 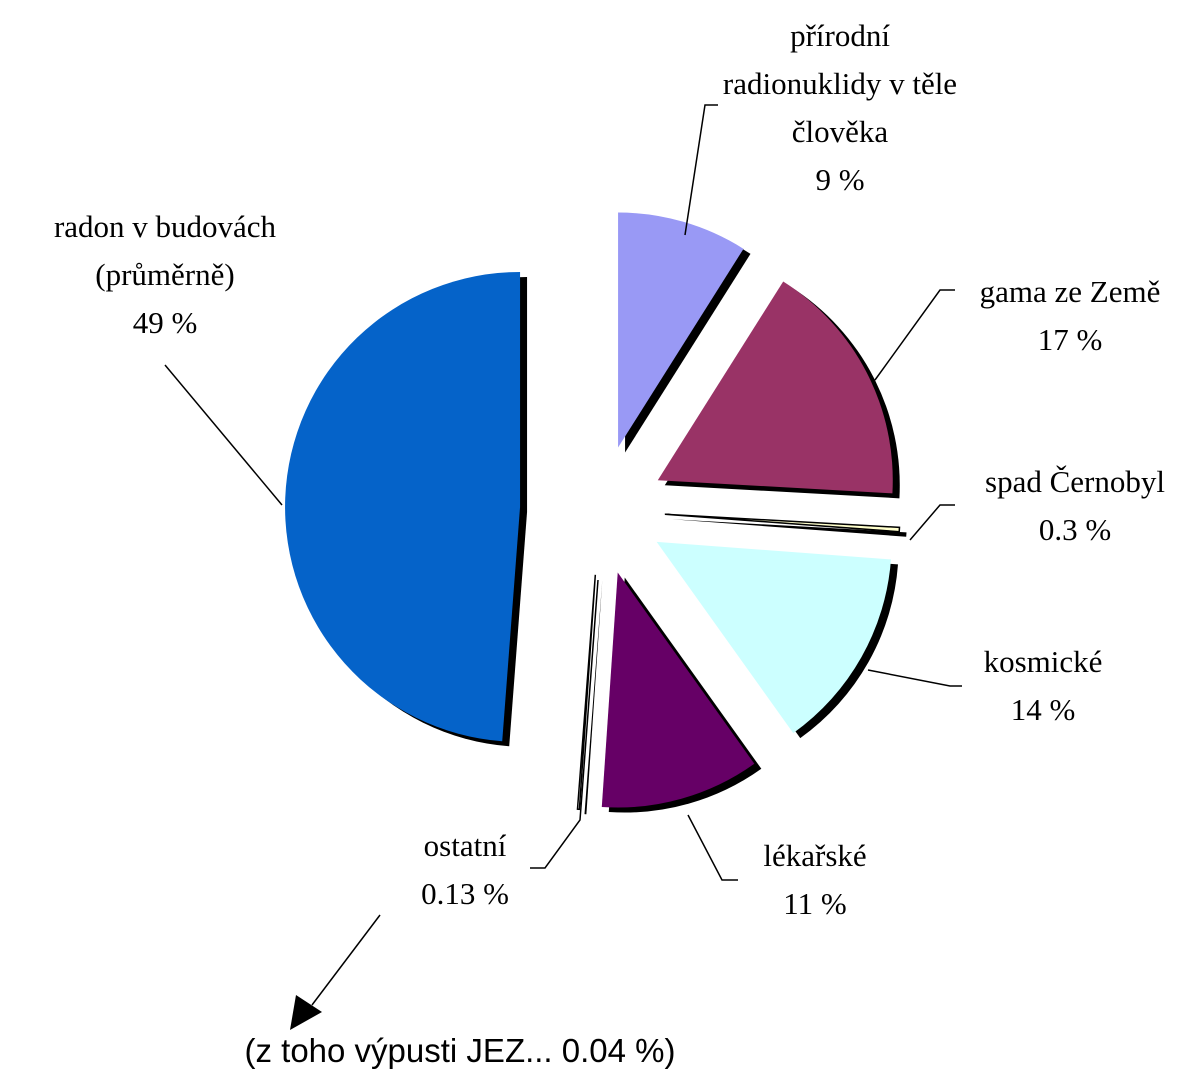 I want to click on slice-label: spad Černobyl 0.3 %, so click(x=1075, y=506).